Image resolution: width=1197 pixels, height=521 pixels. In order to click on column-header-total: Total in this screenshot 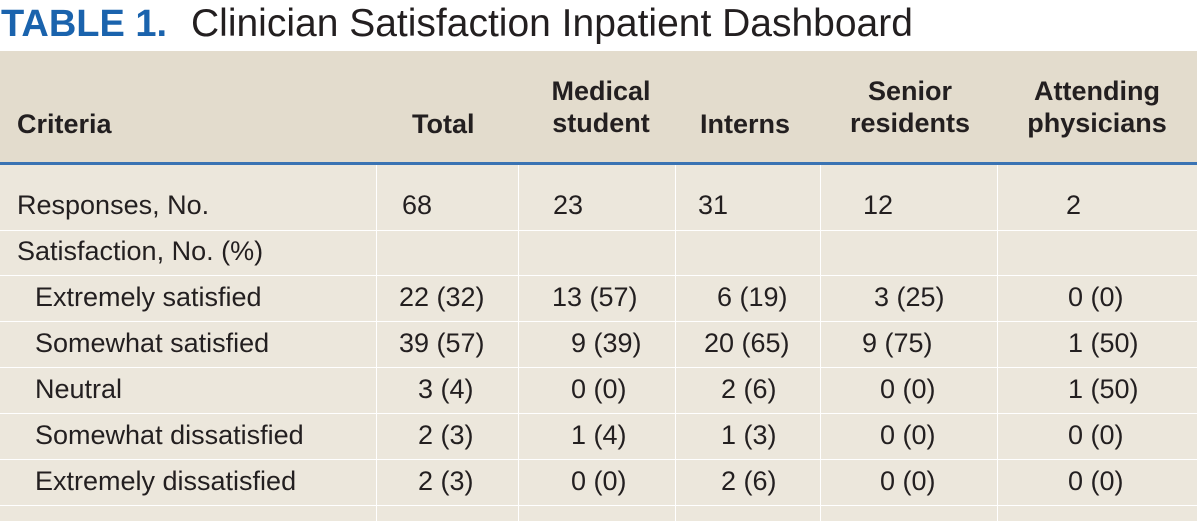, I will do `click(443, 124)`.